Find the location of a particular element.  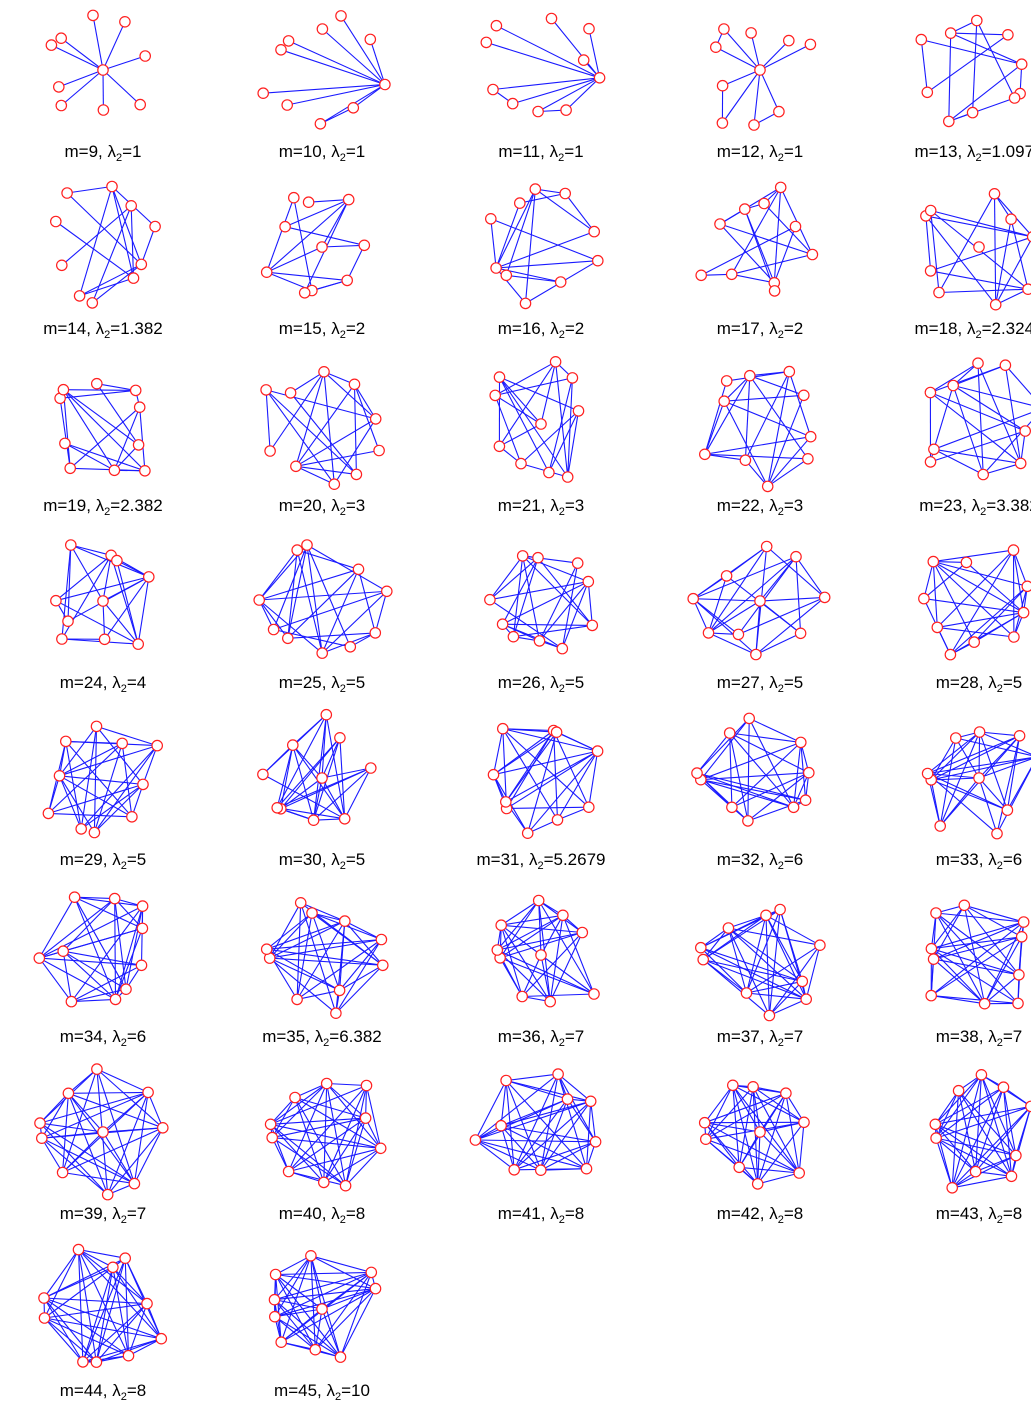

caption-lambda-subscript: 2 is located at coordinates (983, 512).